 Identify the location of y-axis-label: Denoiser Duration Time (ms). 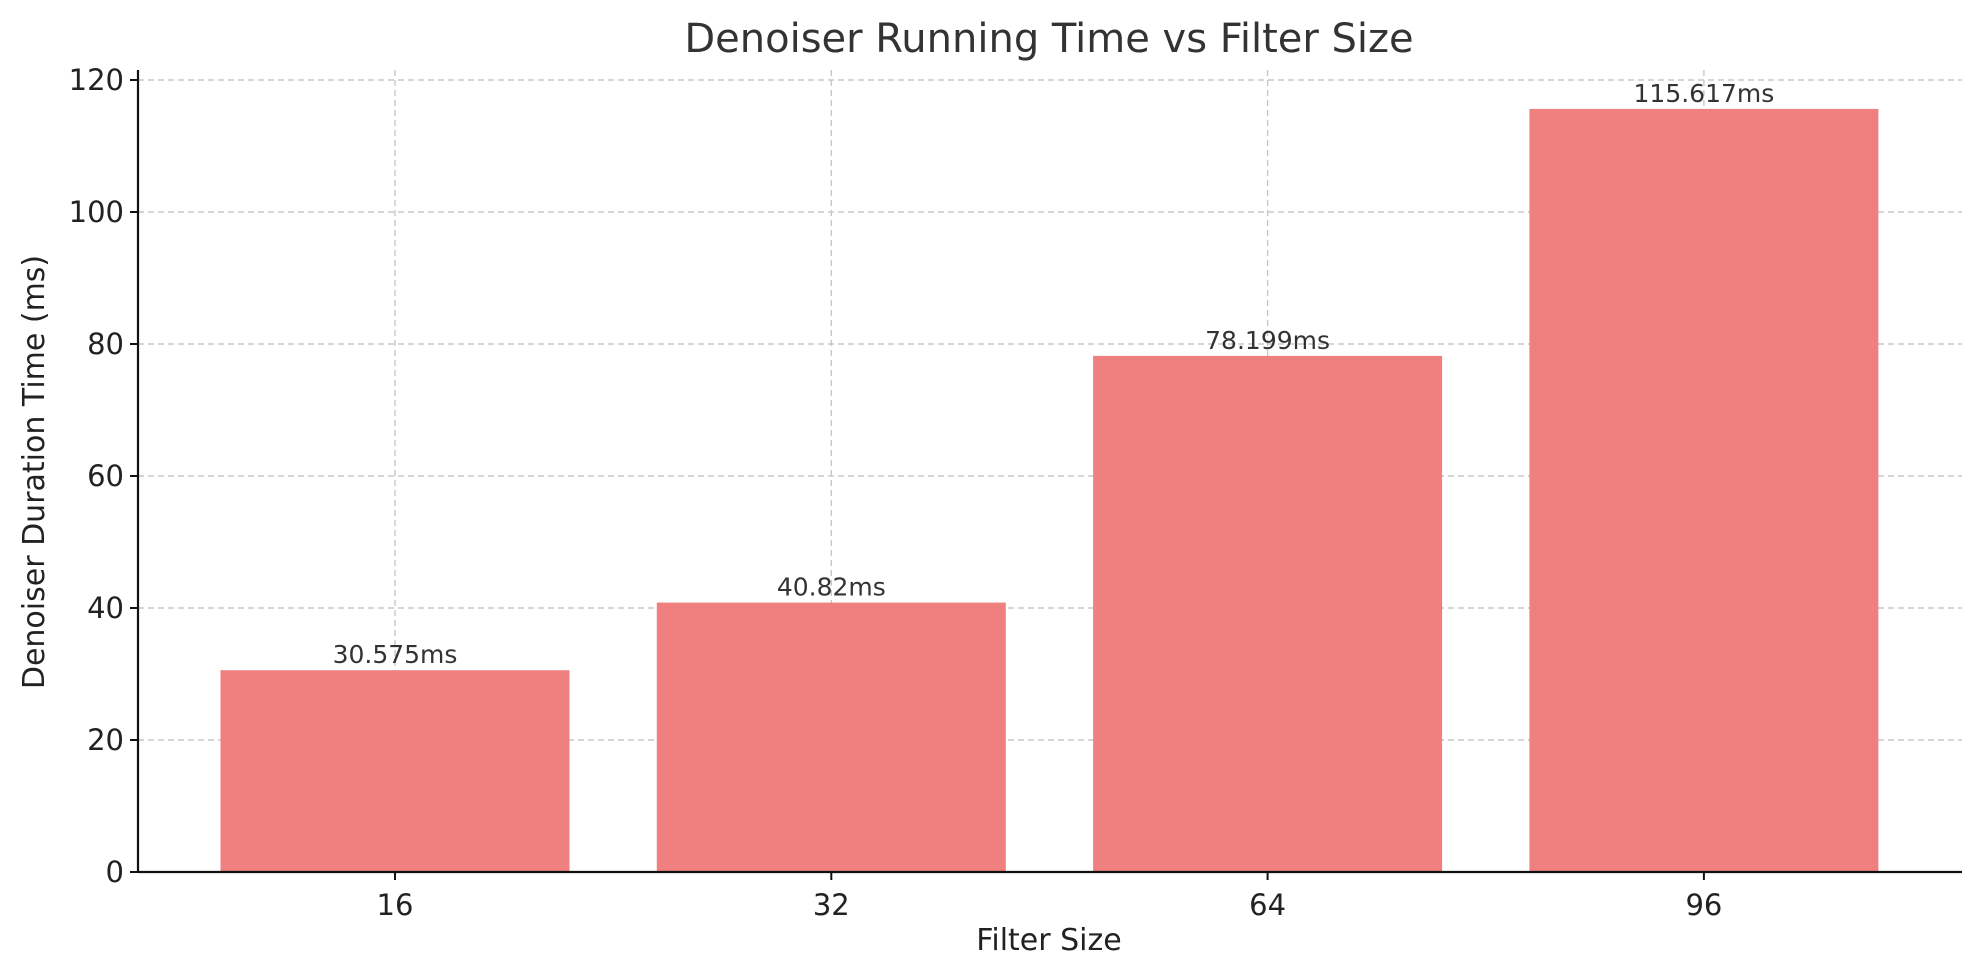
(34, 472).